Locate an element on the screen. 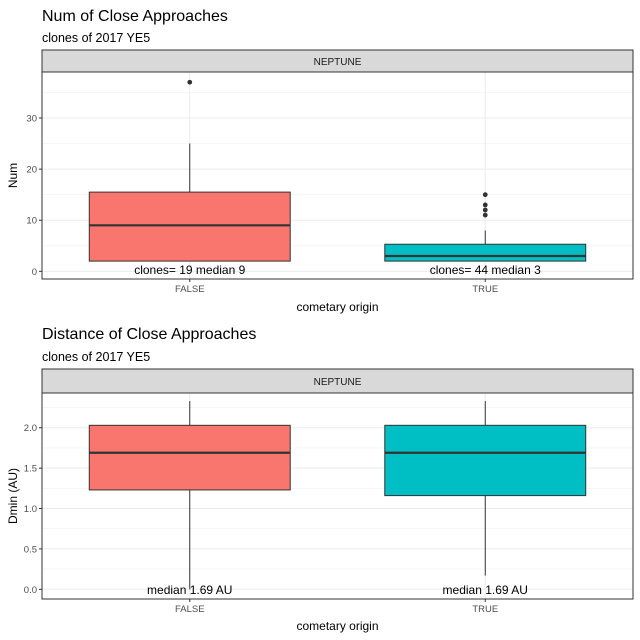 The image size is (640, 640). facet-strip is located at coordinates (337, 381).